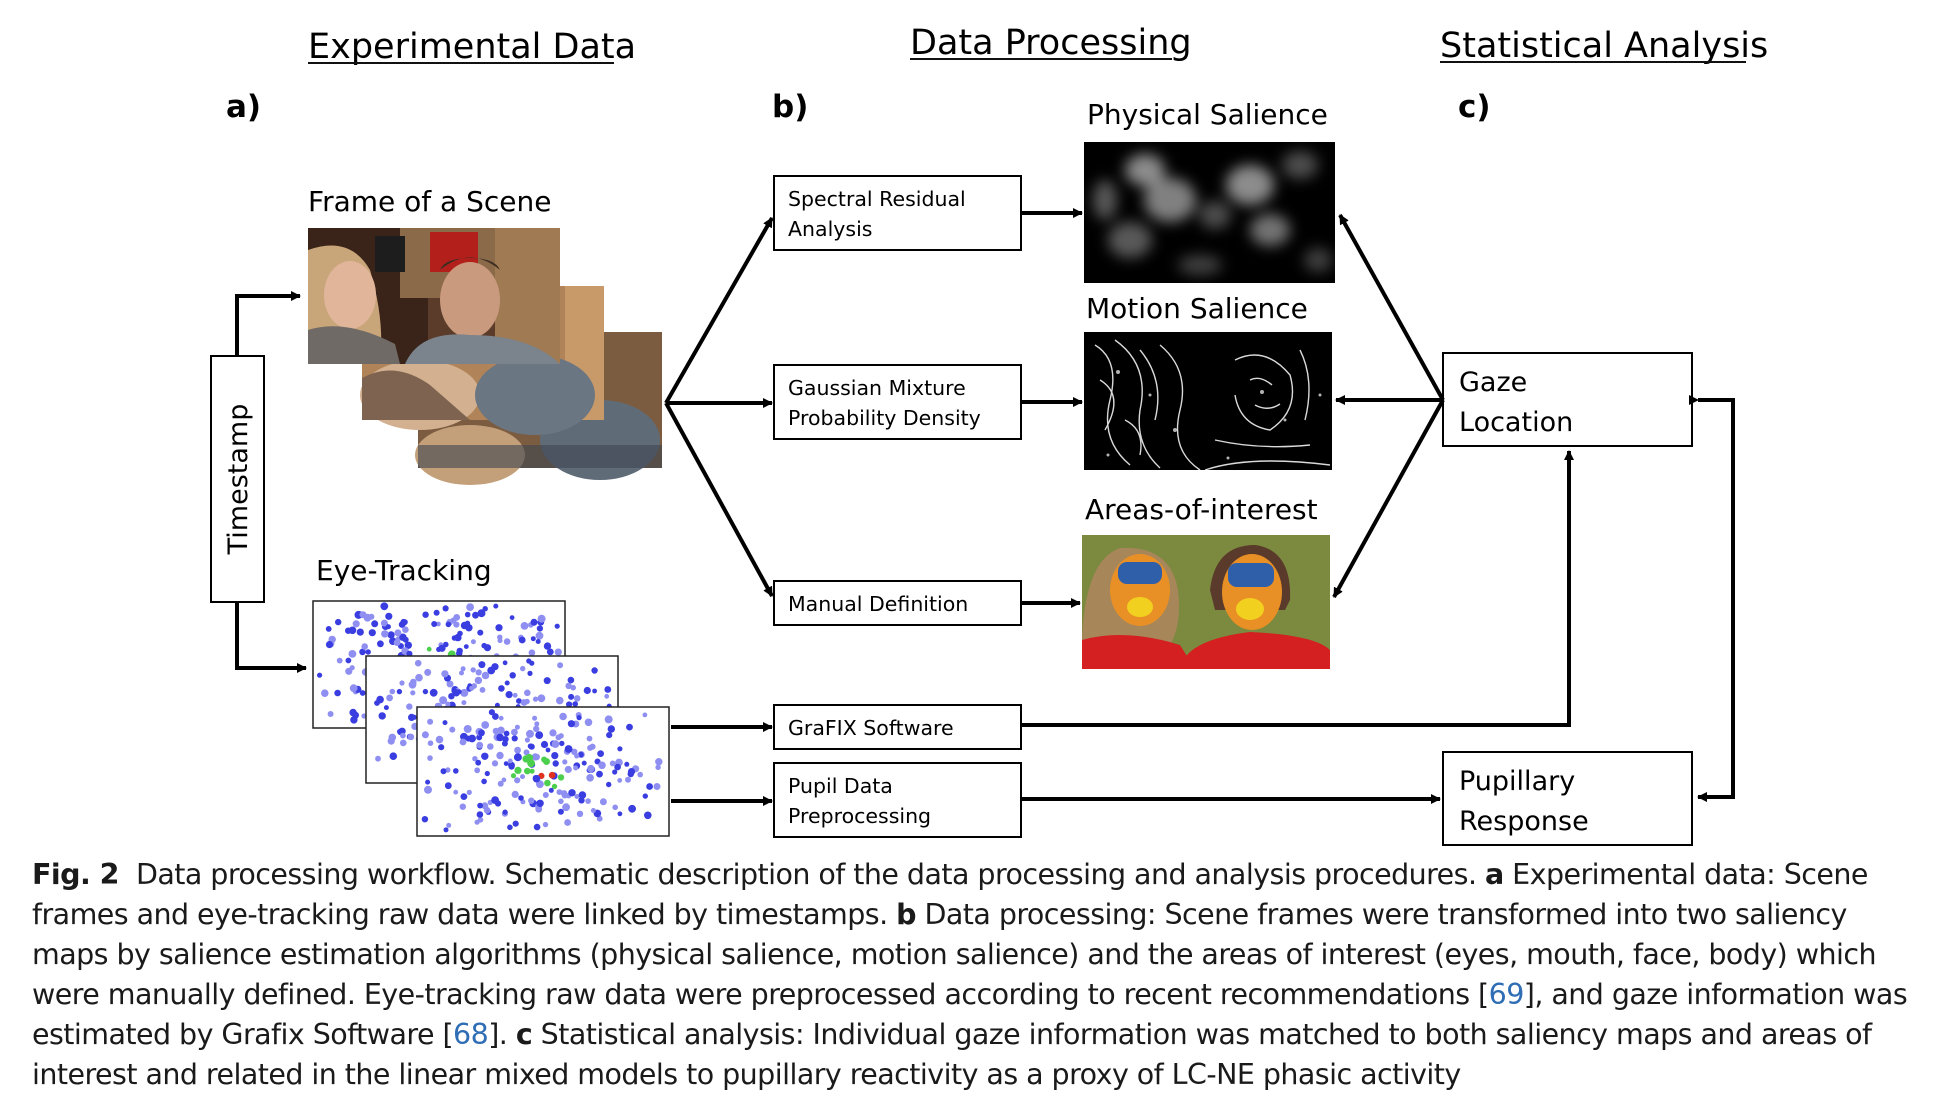 Image resolution: width=1941 pixels, height=1106 pixels. I want to click on frames-to-processing-arrows, so click(719, 407).